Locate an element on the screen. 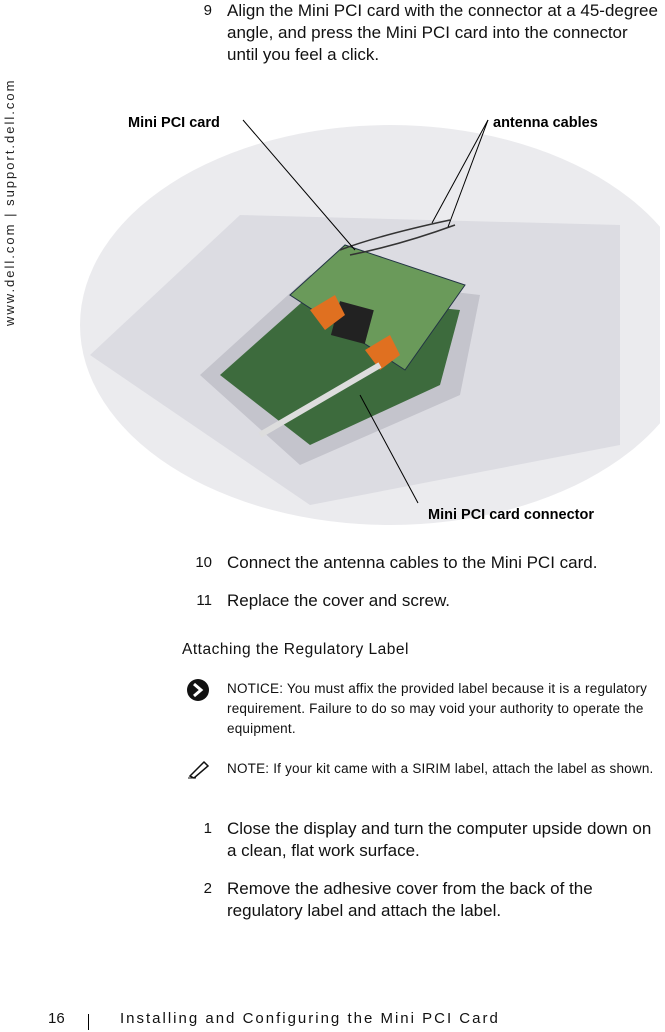 This screenshot has height=1032, width=665. note-label: NOTE: is located at coordinates (248, 768).